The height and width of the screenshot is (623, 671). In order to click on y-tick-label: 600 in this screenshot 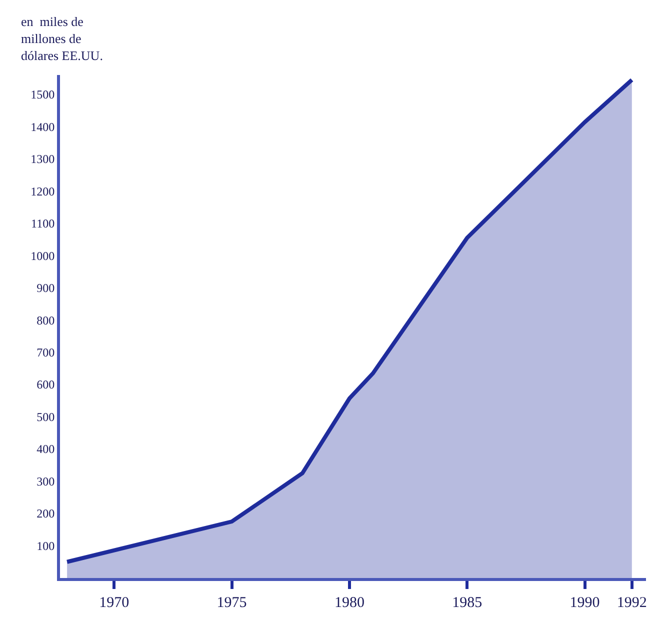, I will do `click(45, 385)`.